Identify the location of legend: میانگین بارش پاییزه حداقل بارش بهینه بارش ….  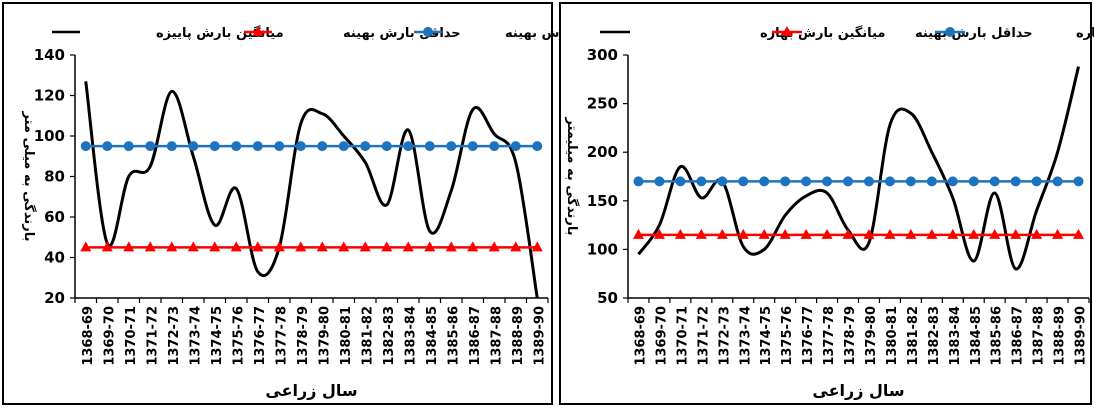
(314, 33).